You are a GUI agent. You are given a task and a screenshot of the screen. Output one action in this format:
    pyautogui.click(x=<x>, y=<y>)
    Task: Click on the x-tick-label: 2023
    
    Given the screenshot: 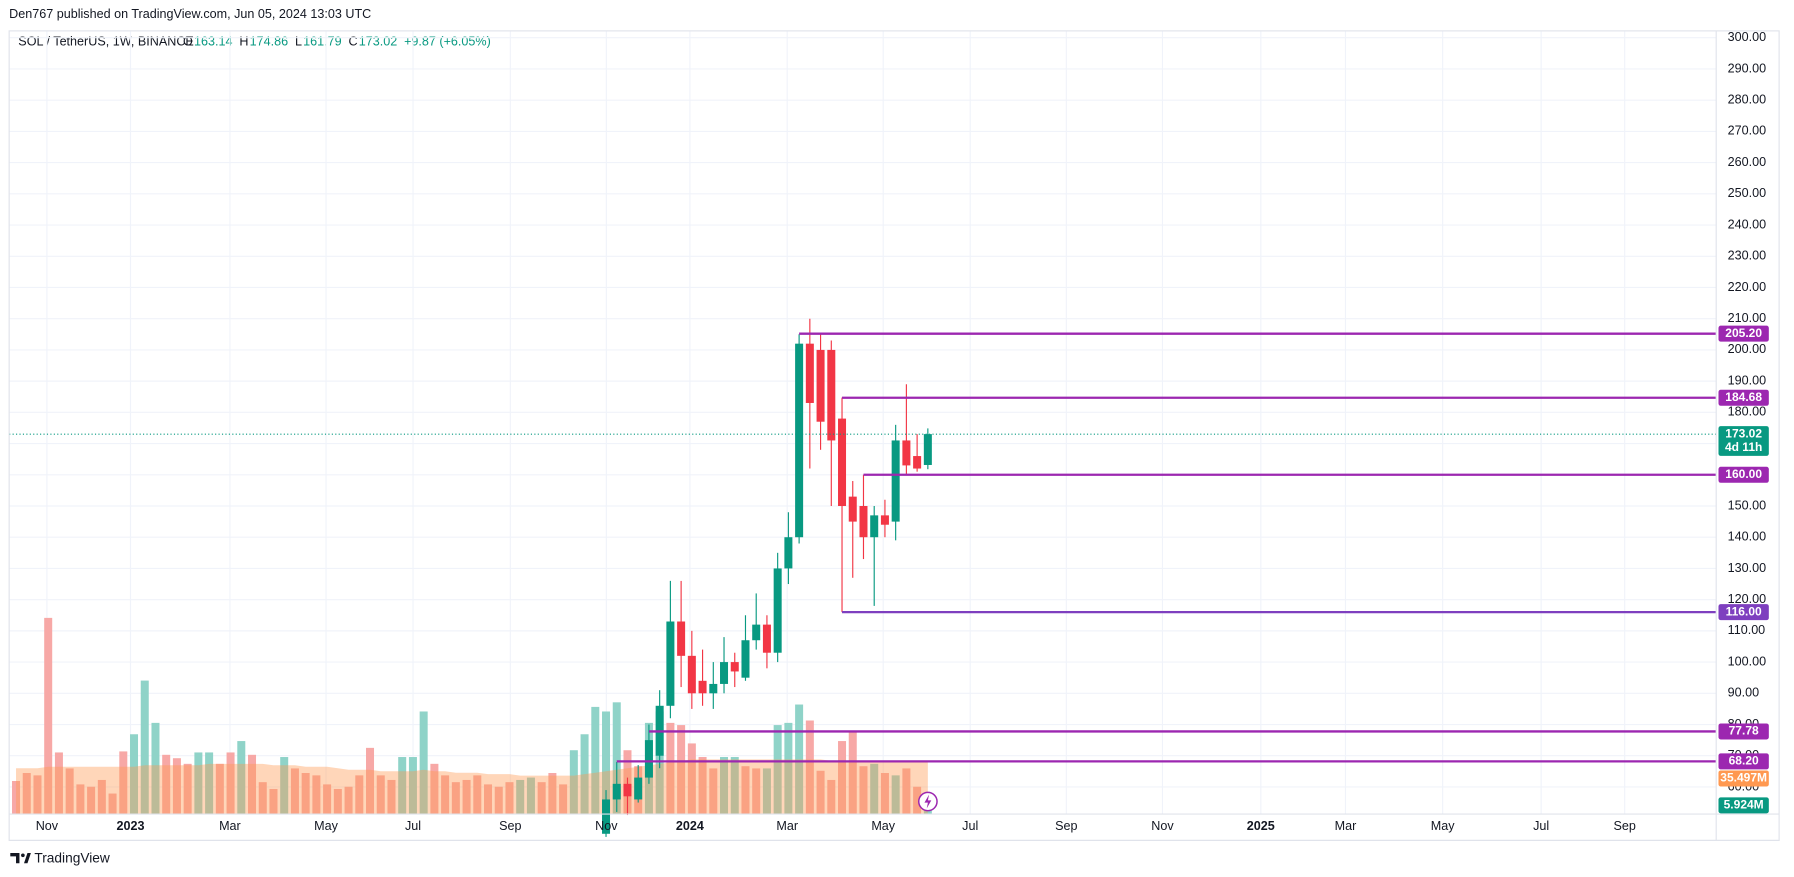 What is the action you would take?
    pyautogui.click(x=130, y=826)
    